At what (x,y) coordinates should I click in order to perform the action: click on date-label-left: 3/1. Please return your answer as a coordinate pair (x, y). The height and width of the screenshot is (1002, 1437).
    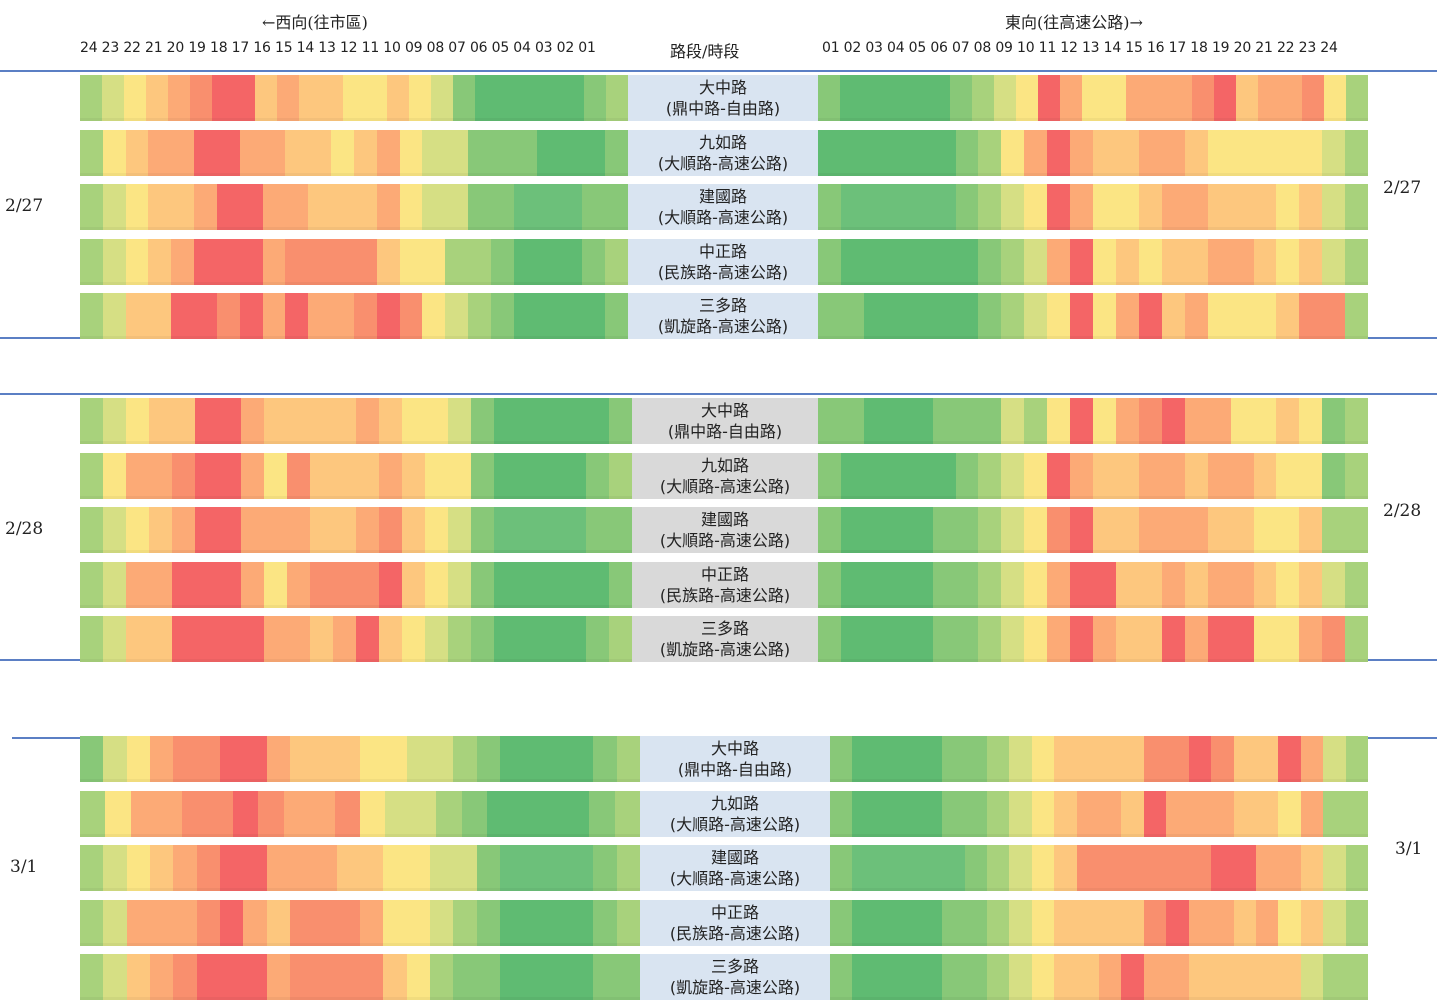
    Looking at the image, I should click on (24, 867).